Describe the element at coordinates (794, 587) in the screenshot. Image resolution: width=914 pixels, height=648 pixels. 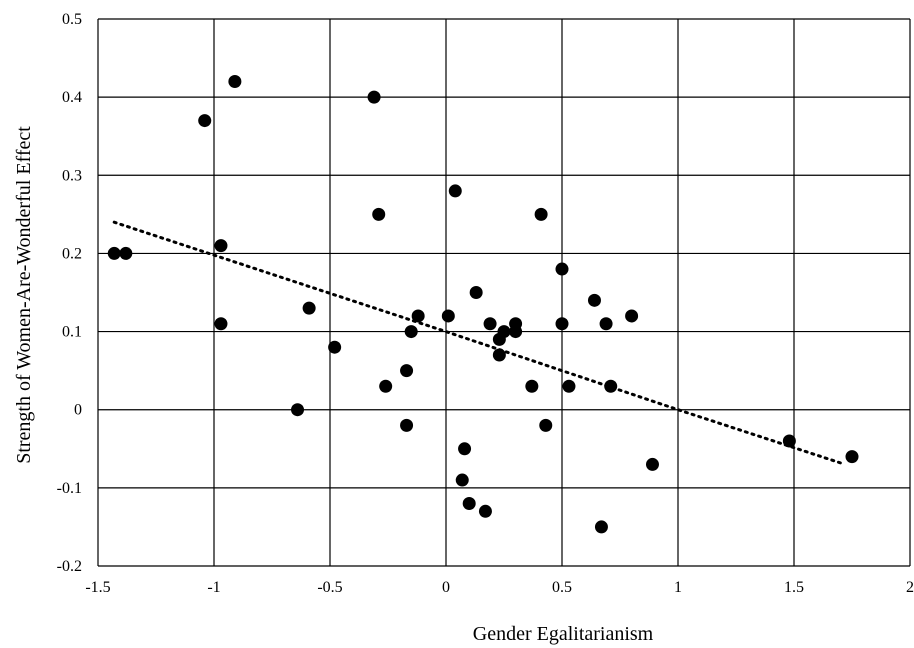
I see `x-tick-label: 1.5` at that location.